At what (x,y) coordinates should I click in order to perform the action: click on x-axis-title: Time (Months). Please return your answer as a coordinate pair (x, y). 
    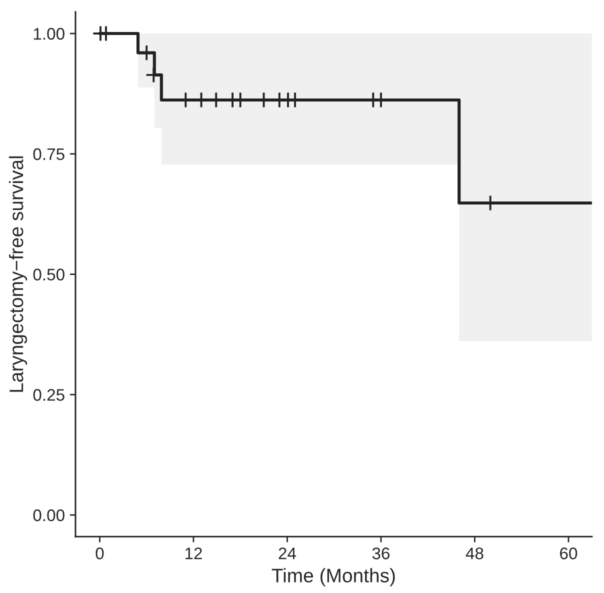
    Looking at the image, I should click on (333, 577).